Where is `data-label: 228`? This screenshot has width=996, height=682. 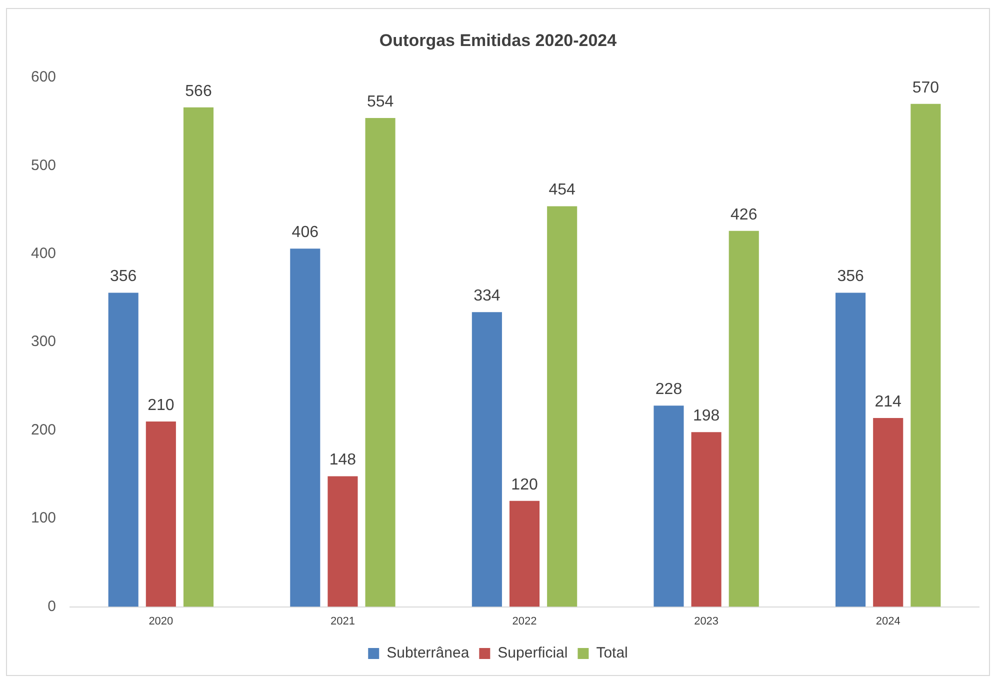
data-label: 228 is located at coordinates (668, 389).